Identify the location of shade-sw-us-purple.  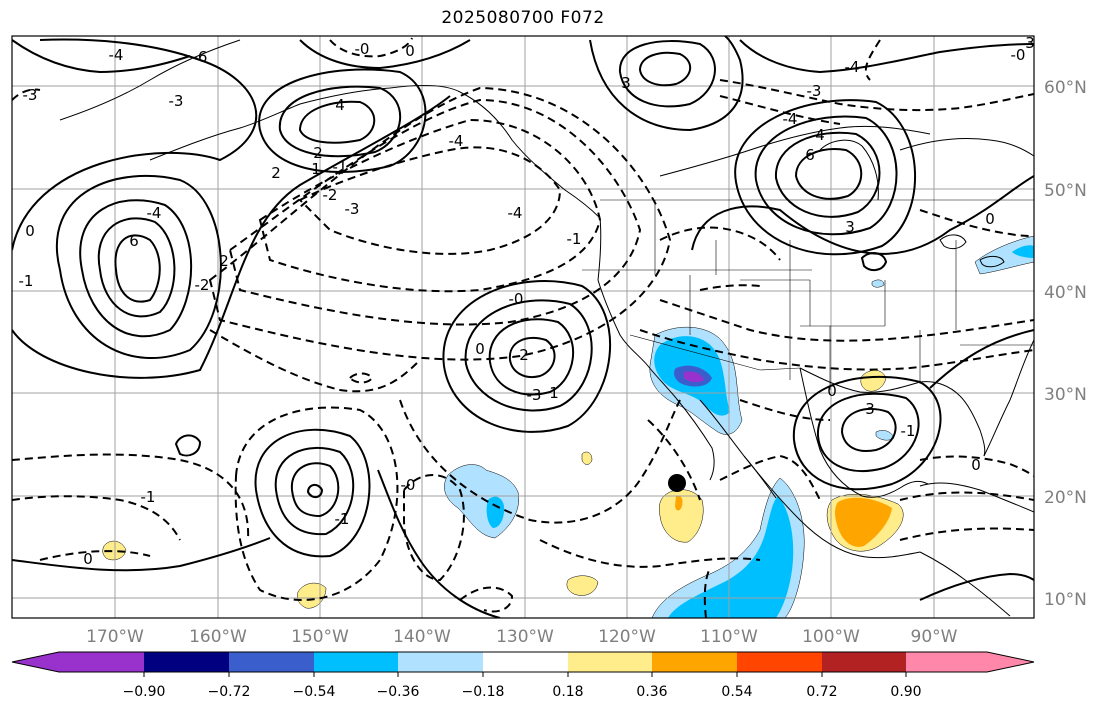
(694, 377).